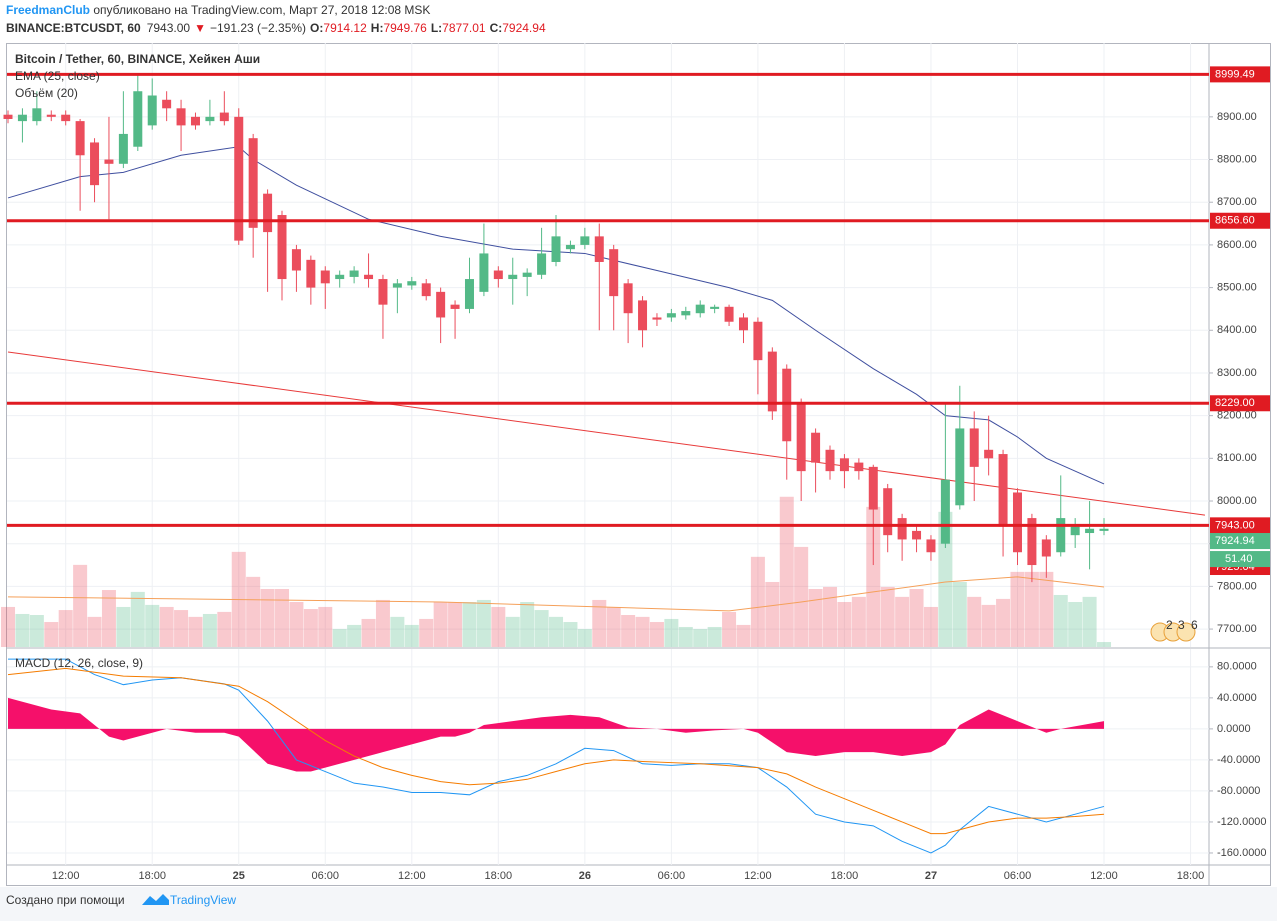 The image size is (1277, 921). I want to click on x-tick-label: 06:00, so click(326, 876).